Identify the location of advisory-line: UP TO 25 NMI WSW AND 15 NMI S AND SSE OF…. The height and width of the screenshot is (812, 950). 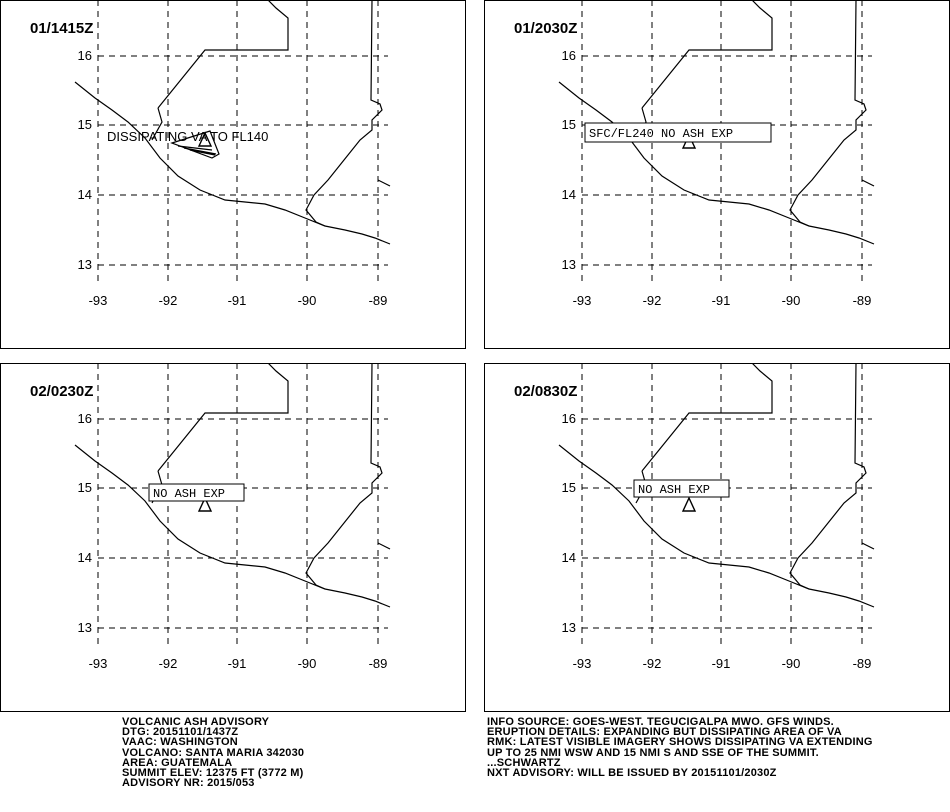
(653, 752).